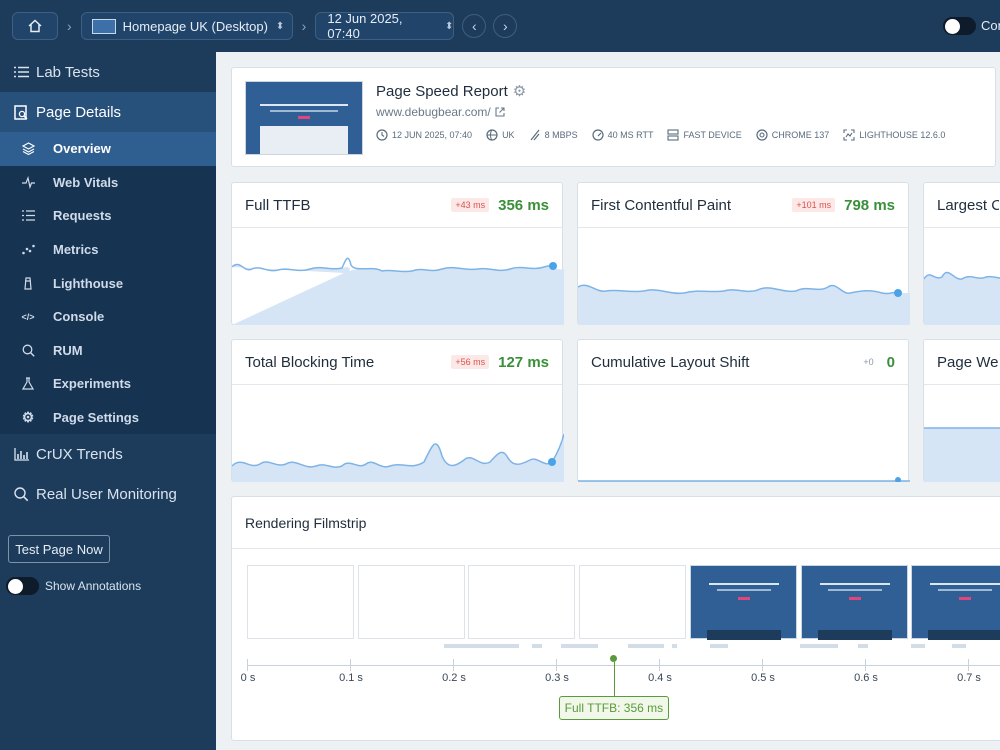 Image resolution: width=1000 pixels, height=750 pixels. I want to click on flask-icon, so click(28, 384).